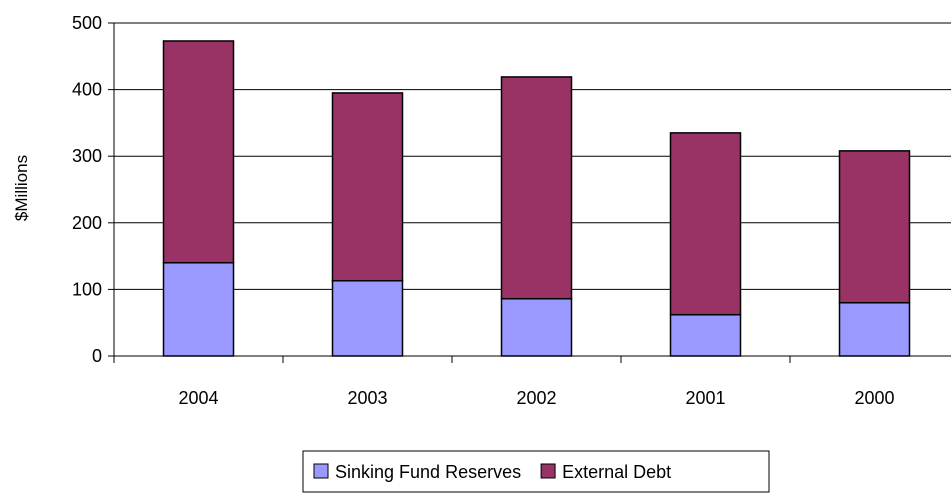  Describe the element at coordinates (874, 227) in the screenshot. I see `bar-external-debt-2000` at that location.